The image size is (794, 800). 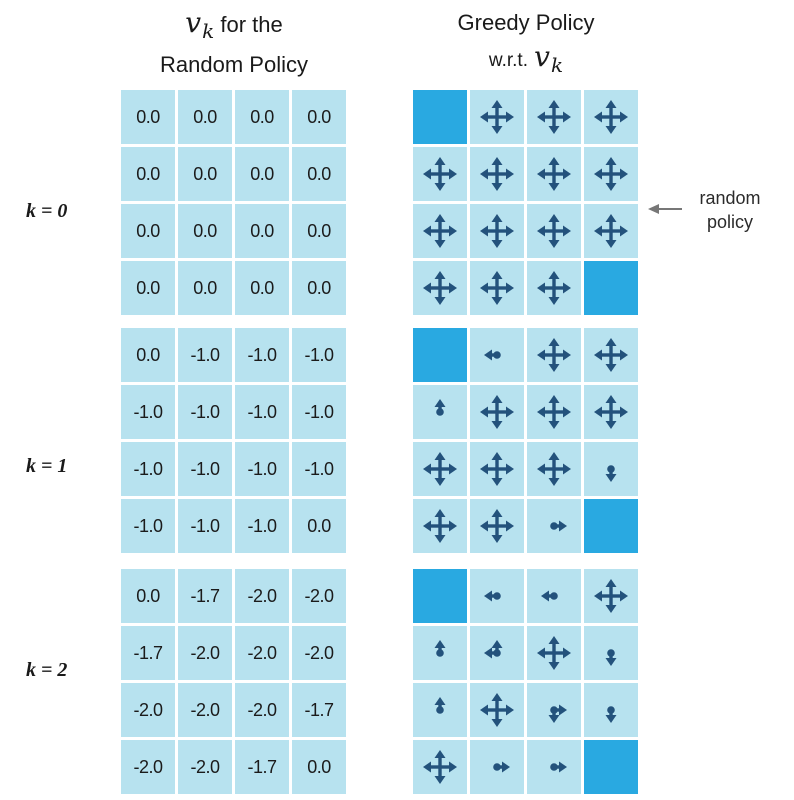 I want to click on k-label-2: k = 2, so click(x=47, y=670).